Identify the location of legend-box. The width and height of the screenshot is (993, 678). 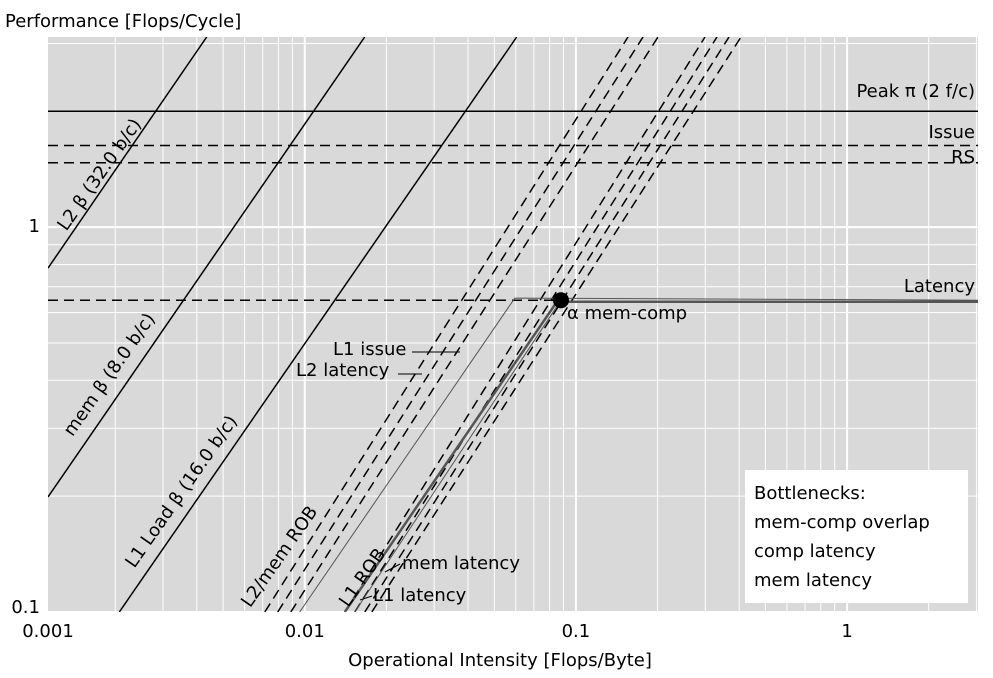
(856, 536).